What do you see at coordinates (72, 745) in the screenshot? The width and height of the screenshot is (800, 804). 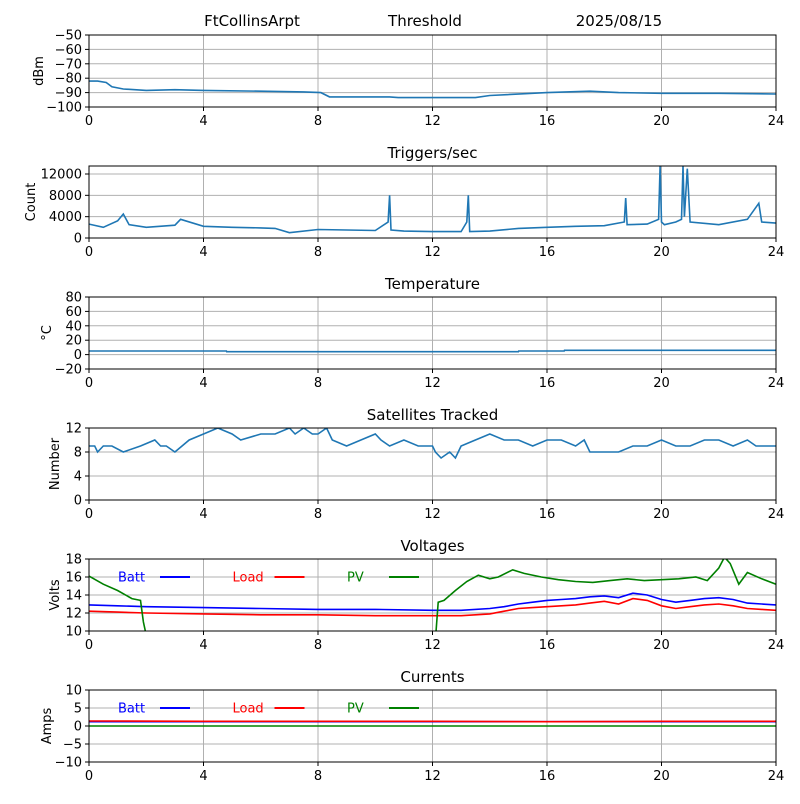 I see `y-tick-label: −5` at bounding box center [72, 745].